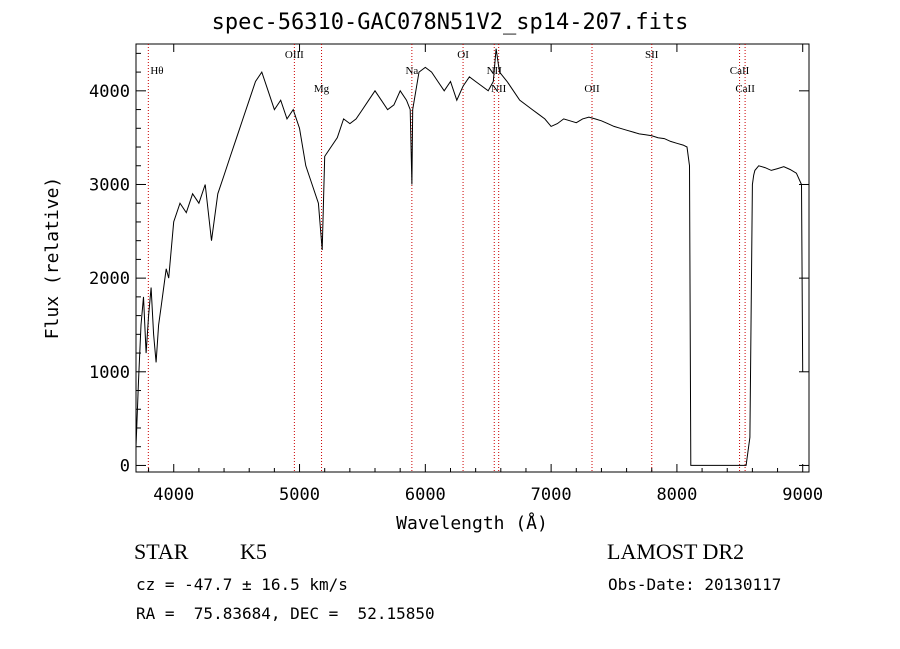  I want to click on subclass: K5, so click(253, 551).